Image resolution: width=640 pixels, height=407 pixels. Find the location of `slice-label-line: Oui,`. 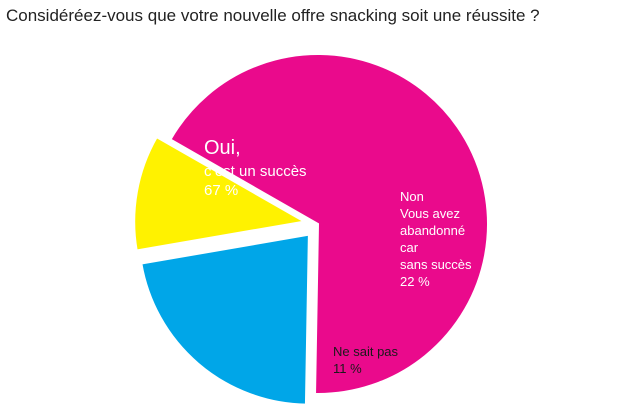

slice-label-line: Oui, is located at coordinates (222, 148).